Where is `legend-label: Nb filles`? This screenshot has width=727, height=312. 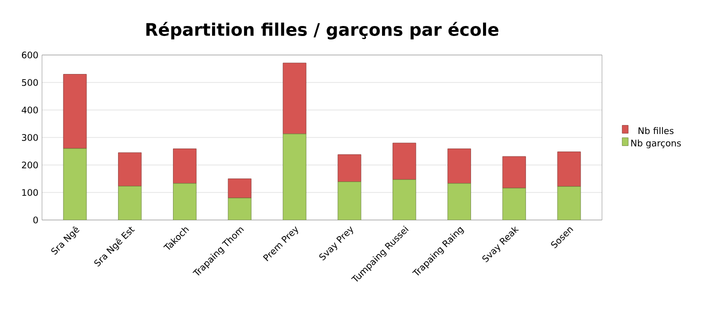
legend-label: Nb filles is located at coordinates (656, 130).